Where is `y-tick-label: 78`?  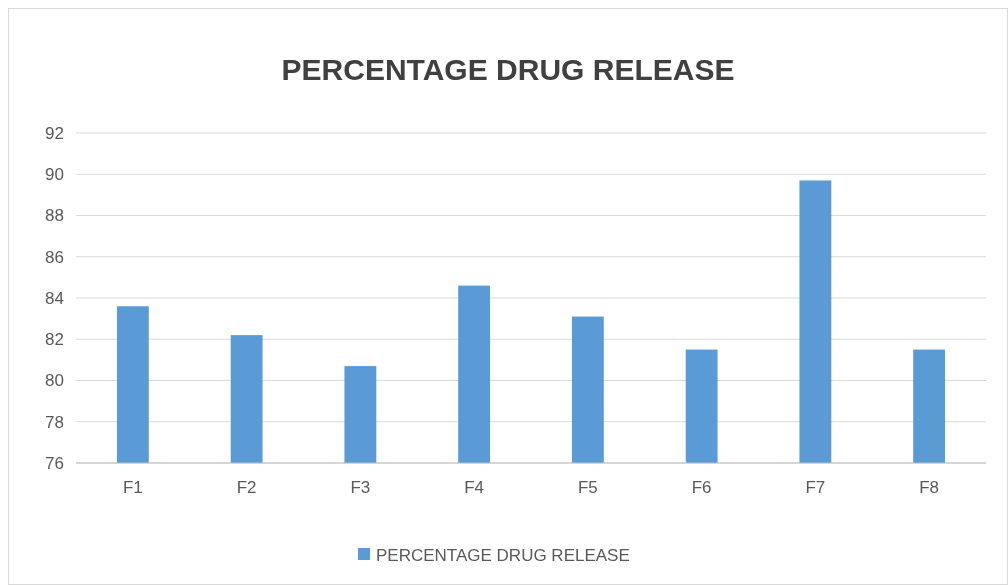
y-tick-label: 78 is located at coordinates (54, 422).